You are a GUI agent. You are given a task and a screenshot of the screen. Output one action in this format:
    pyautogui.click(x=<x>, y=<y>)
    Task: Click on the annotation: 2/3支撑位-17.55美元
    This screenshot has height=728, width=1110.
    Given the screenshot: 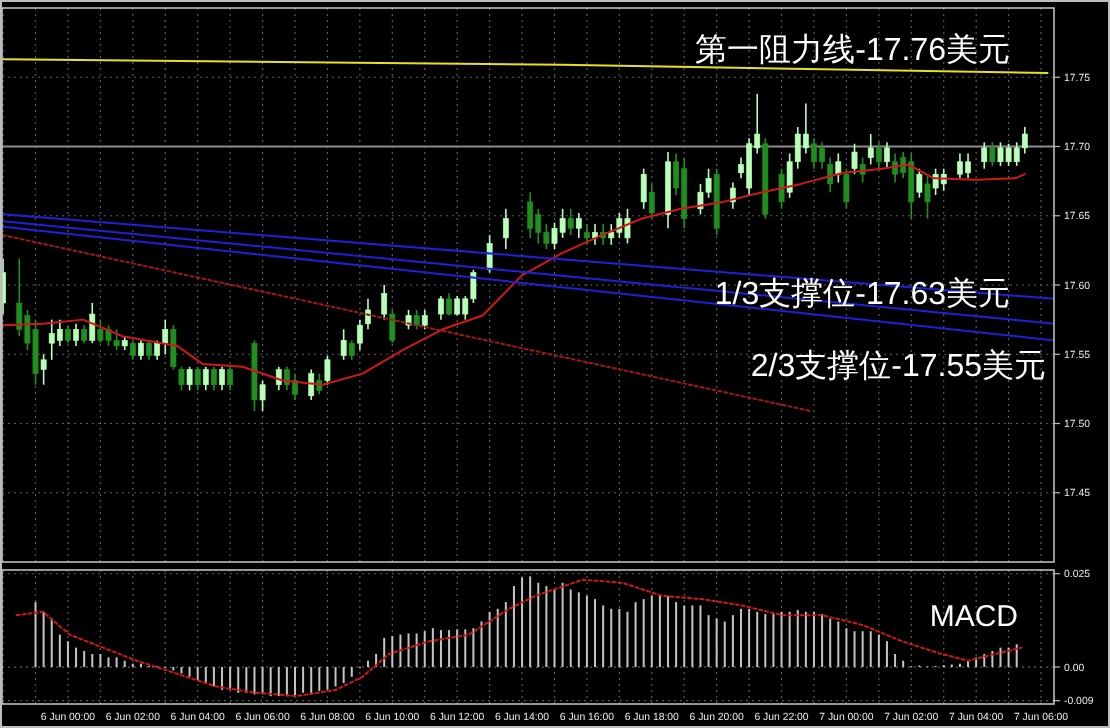 What is the action you would take?
    pyautogui.click(x=898, y=366)
    